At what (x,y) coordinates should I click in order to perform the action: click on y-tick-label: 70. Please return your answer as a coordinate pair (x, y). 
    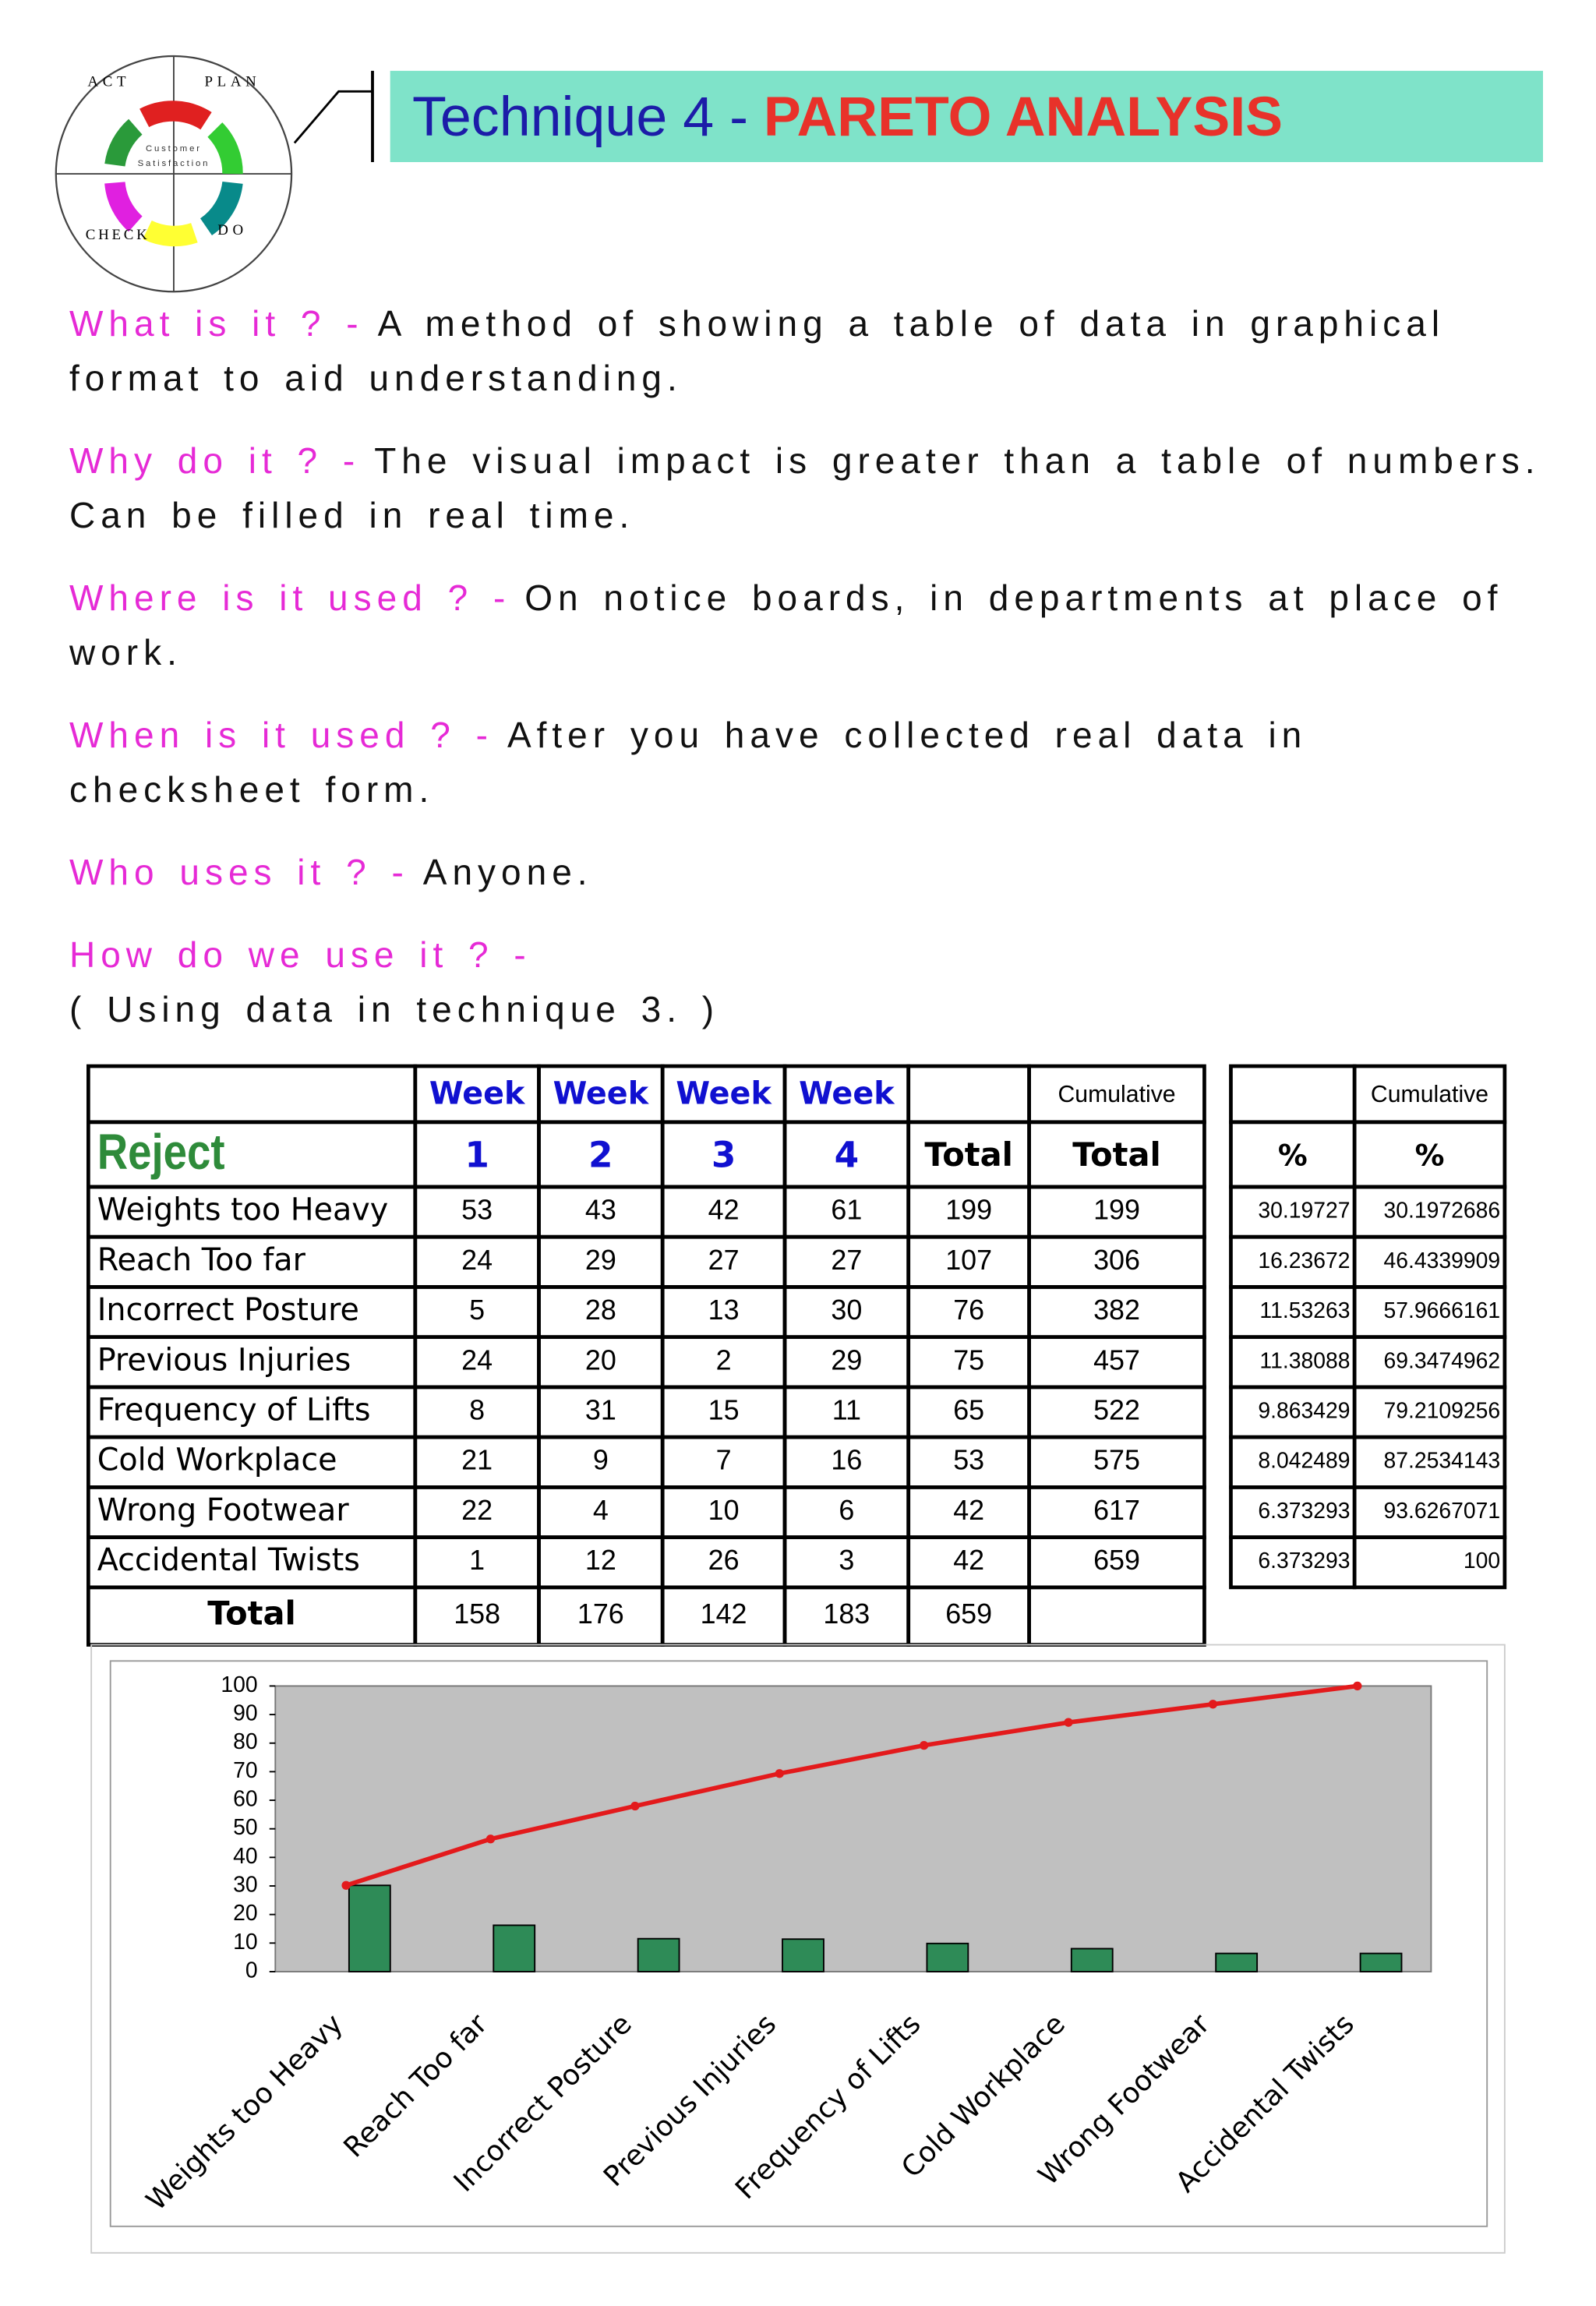
    Looking at the image, I should click on (245, 1770).